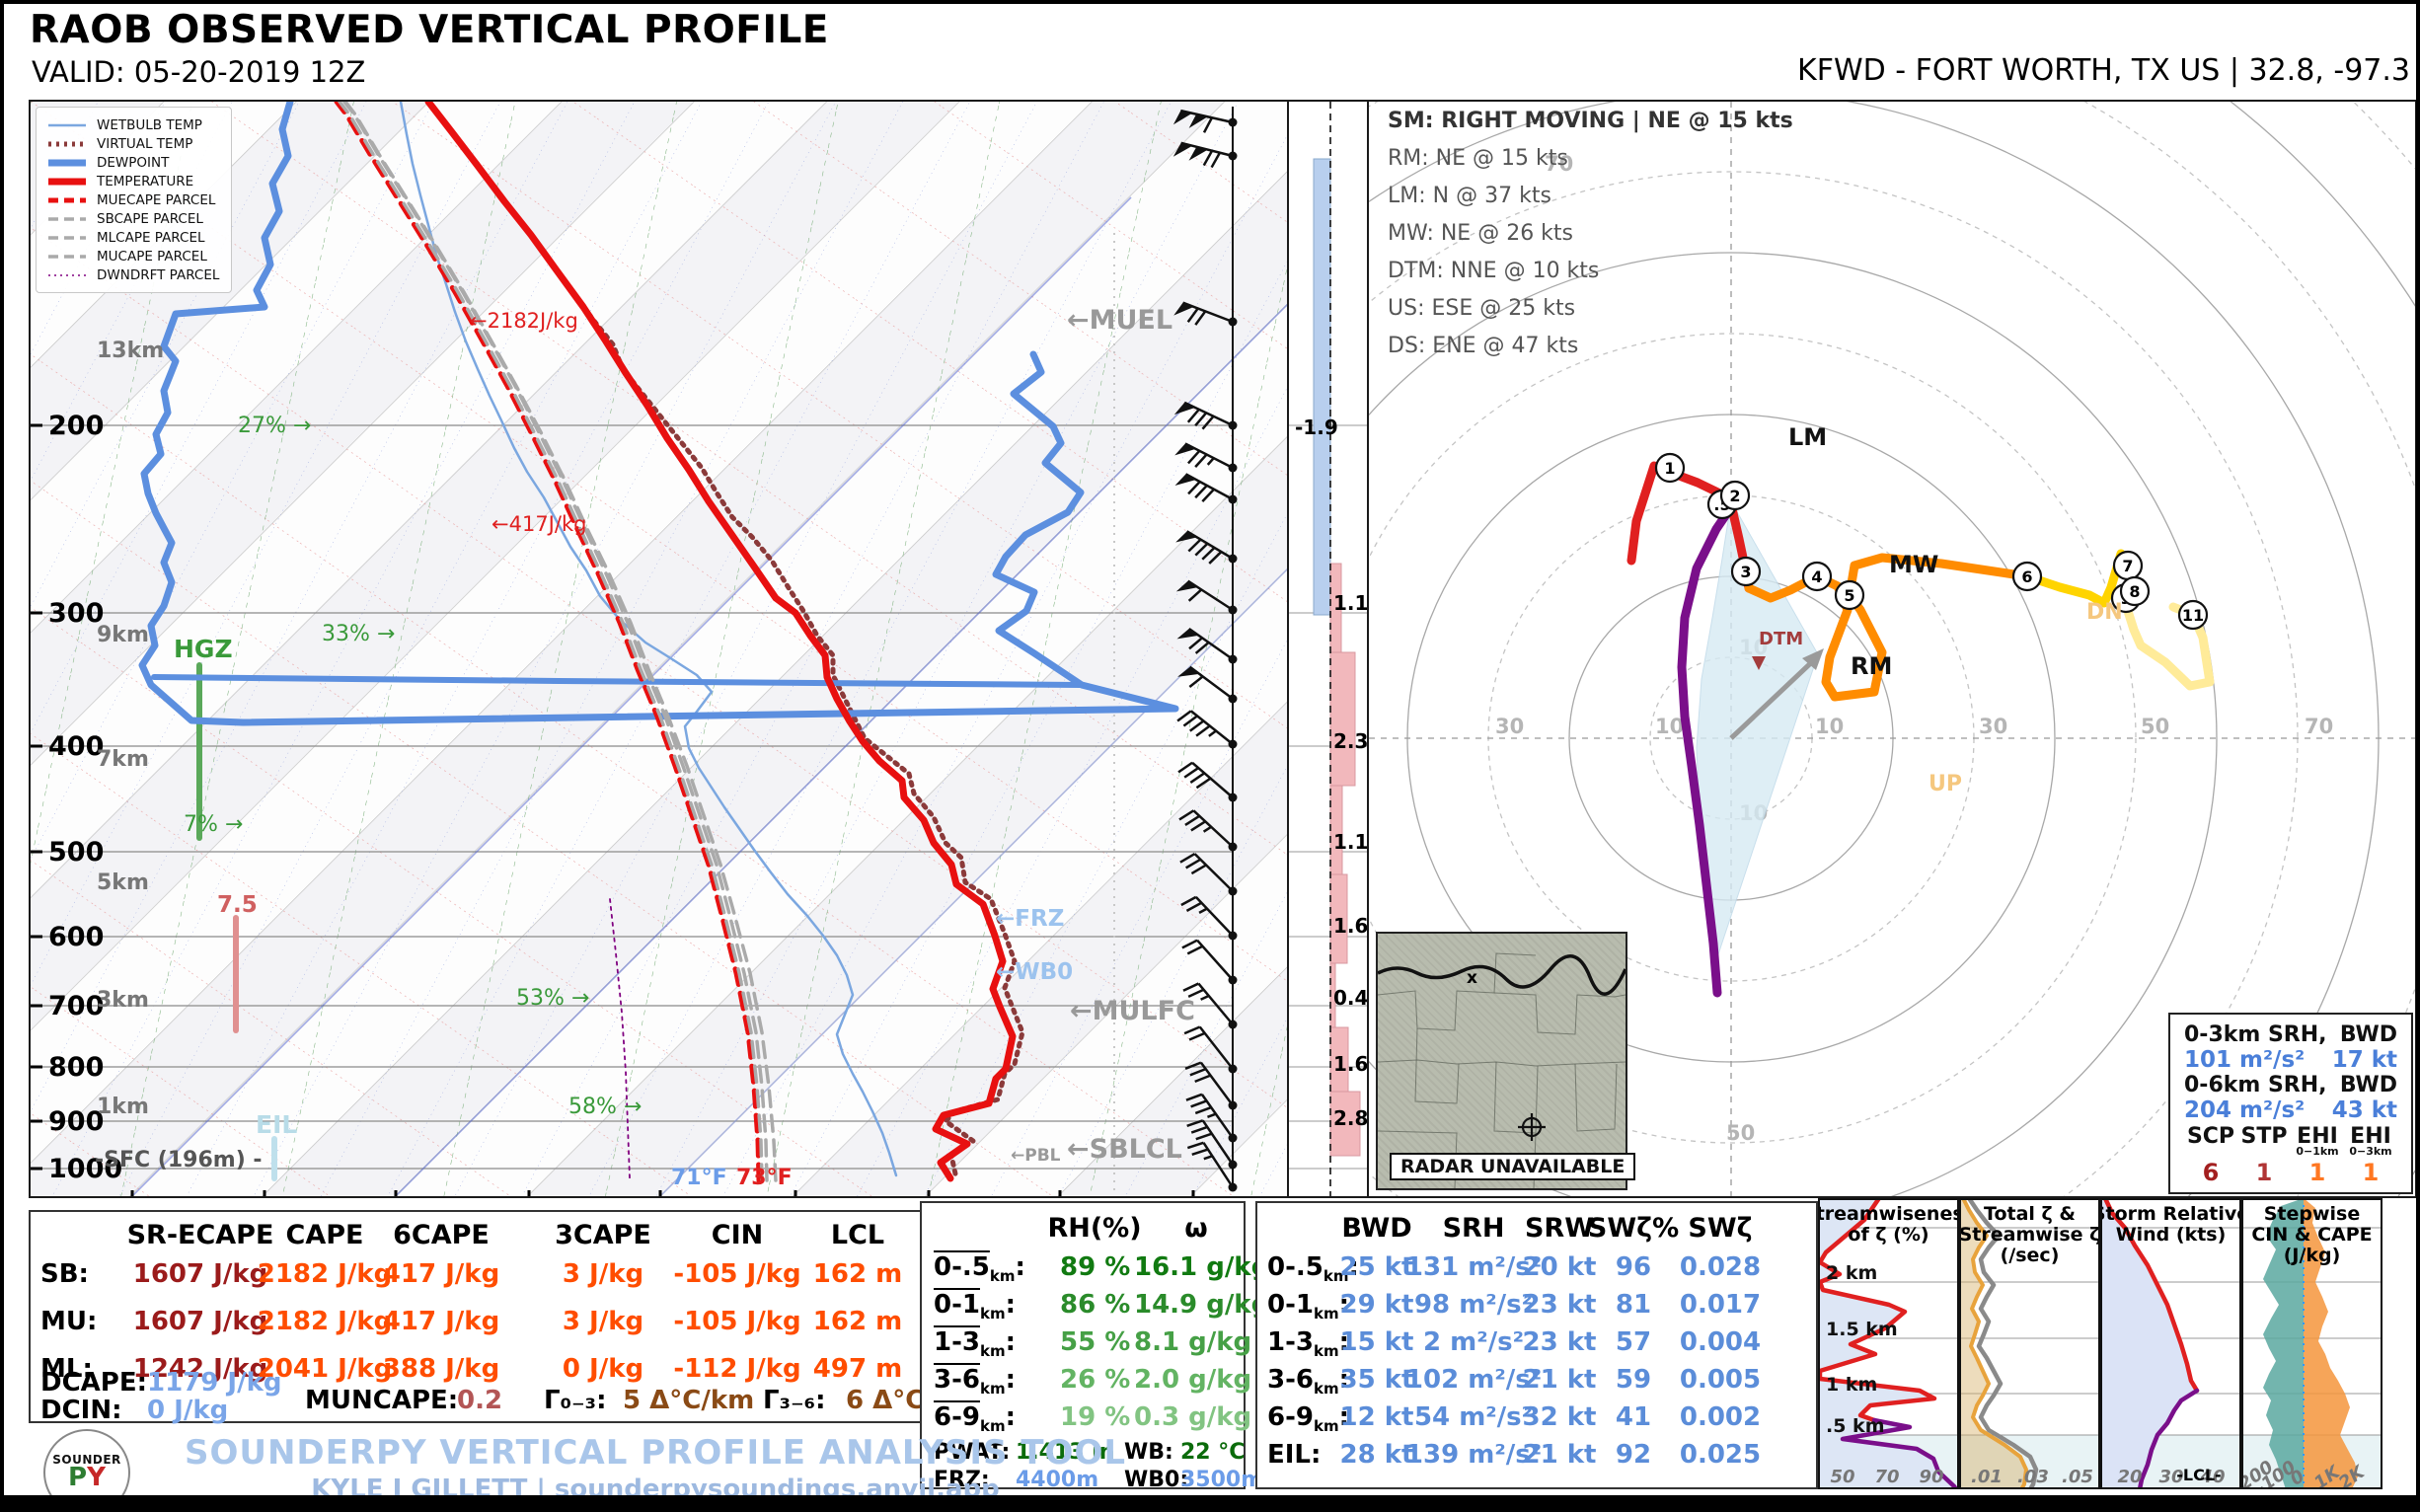 This screenshot has width=2420, height=1512. I want to click on shear-value: 29 kt, so click(1377, 1305).